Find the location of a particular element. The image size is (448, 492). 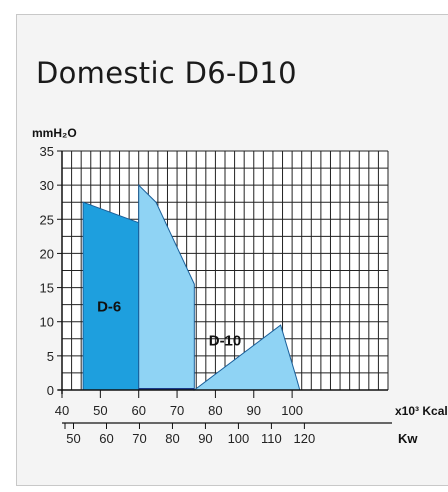

x-kw-tick-label: 80 is located at coordinates (172, 438).